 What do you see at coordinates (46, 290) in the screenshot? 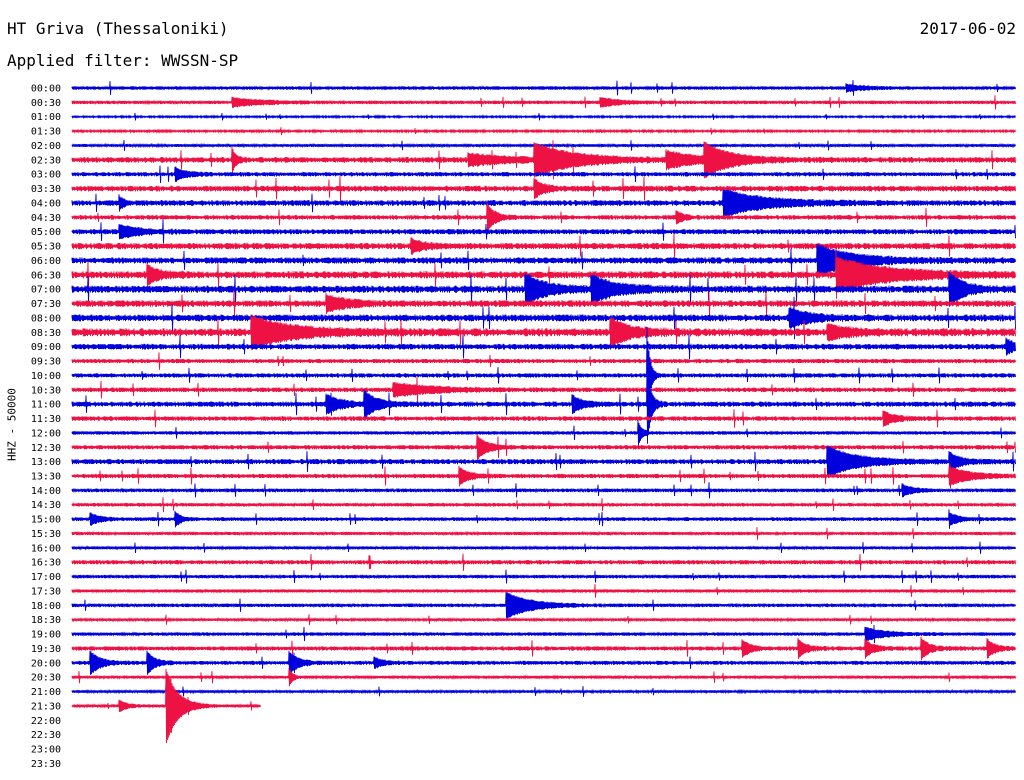
I see `row-label: 07:00` at bounding box center [46, 290].